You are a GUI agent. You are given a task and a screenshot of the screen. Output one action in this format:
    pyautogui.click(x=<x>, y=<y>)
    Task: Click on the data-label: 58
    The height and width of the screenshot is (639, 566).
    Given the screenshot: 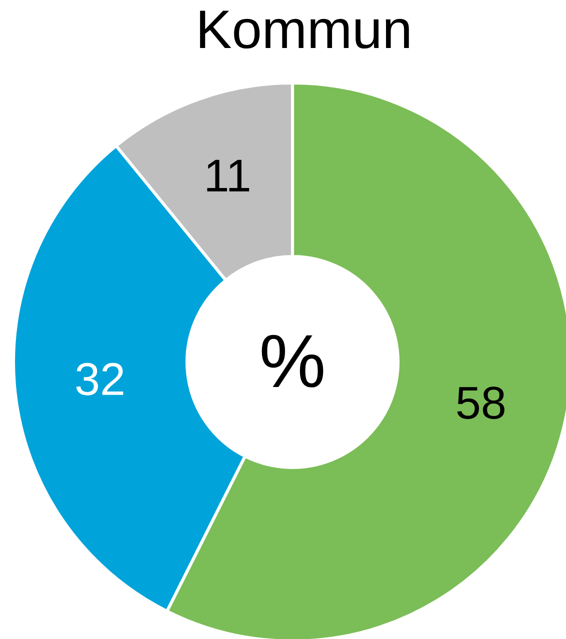 What is the action you would take?
    pyautogui.click(x=480, y=403)
    